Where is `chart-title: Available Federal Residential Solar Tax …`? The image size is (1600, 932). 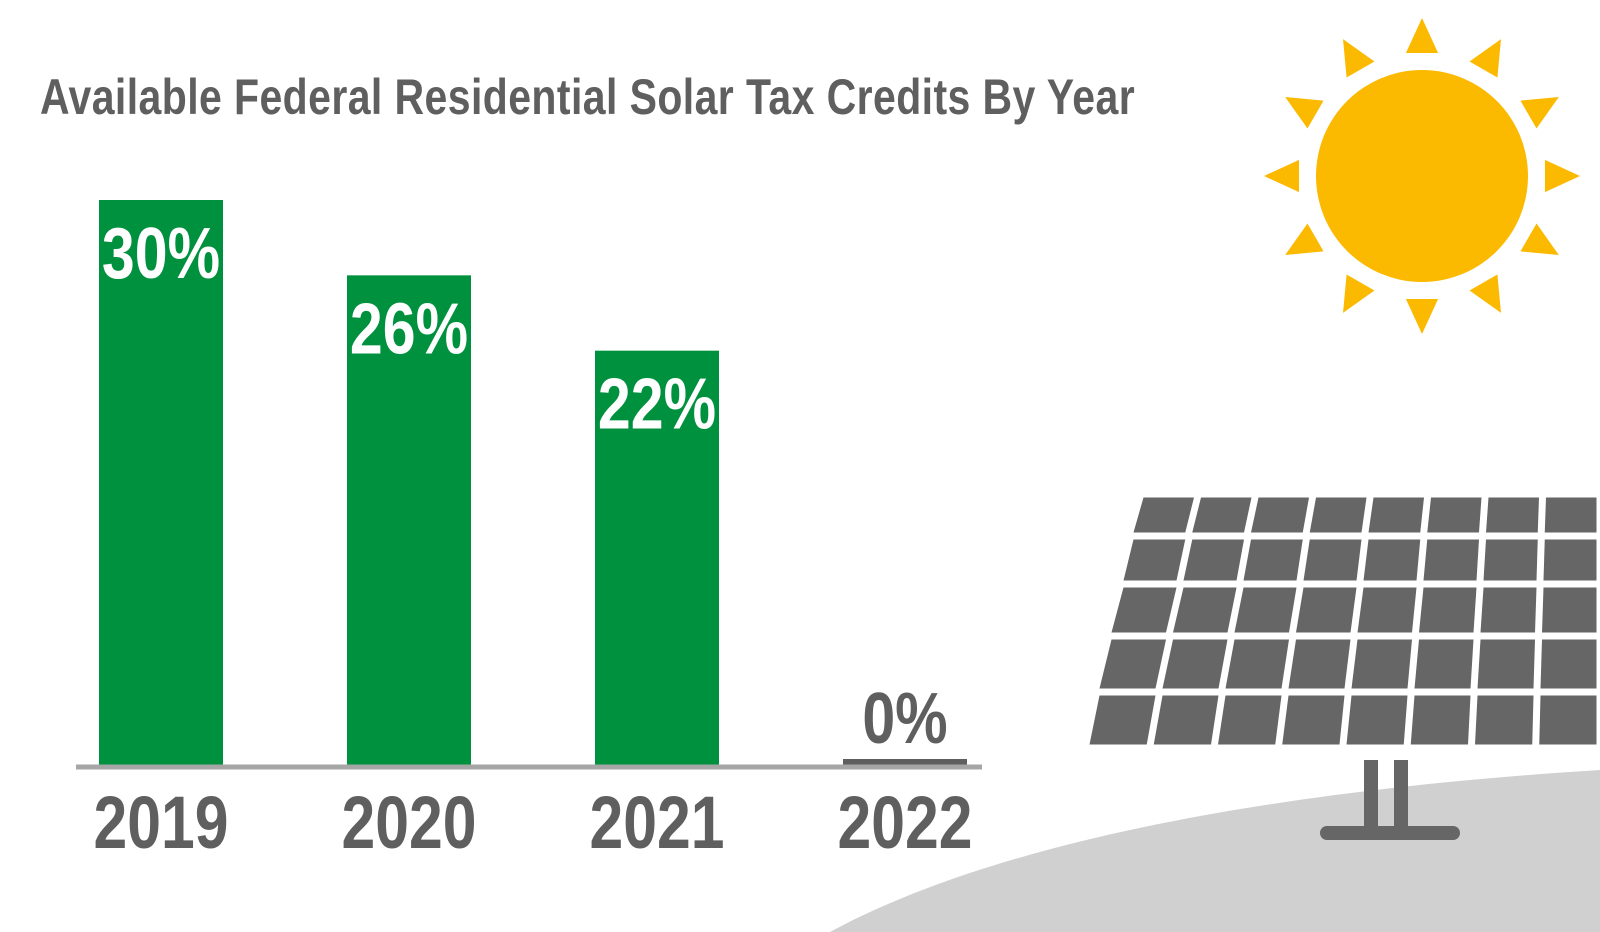 chart-title: Available Federal Residential Solar Tax … is located at coordinates (588, 97).